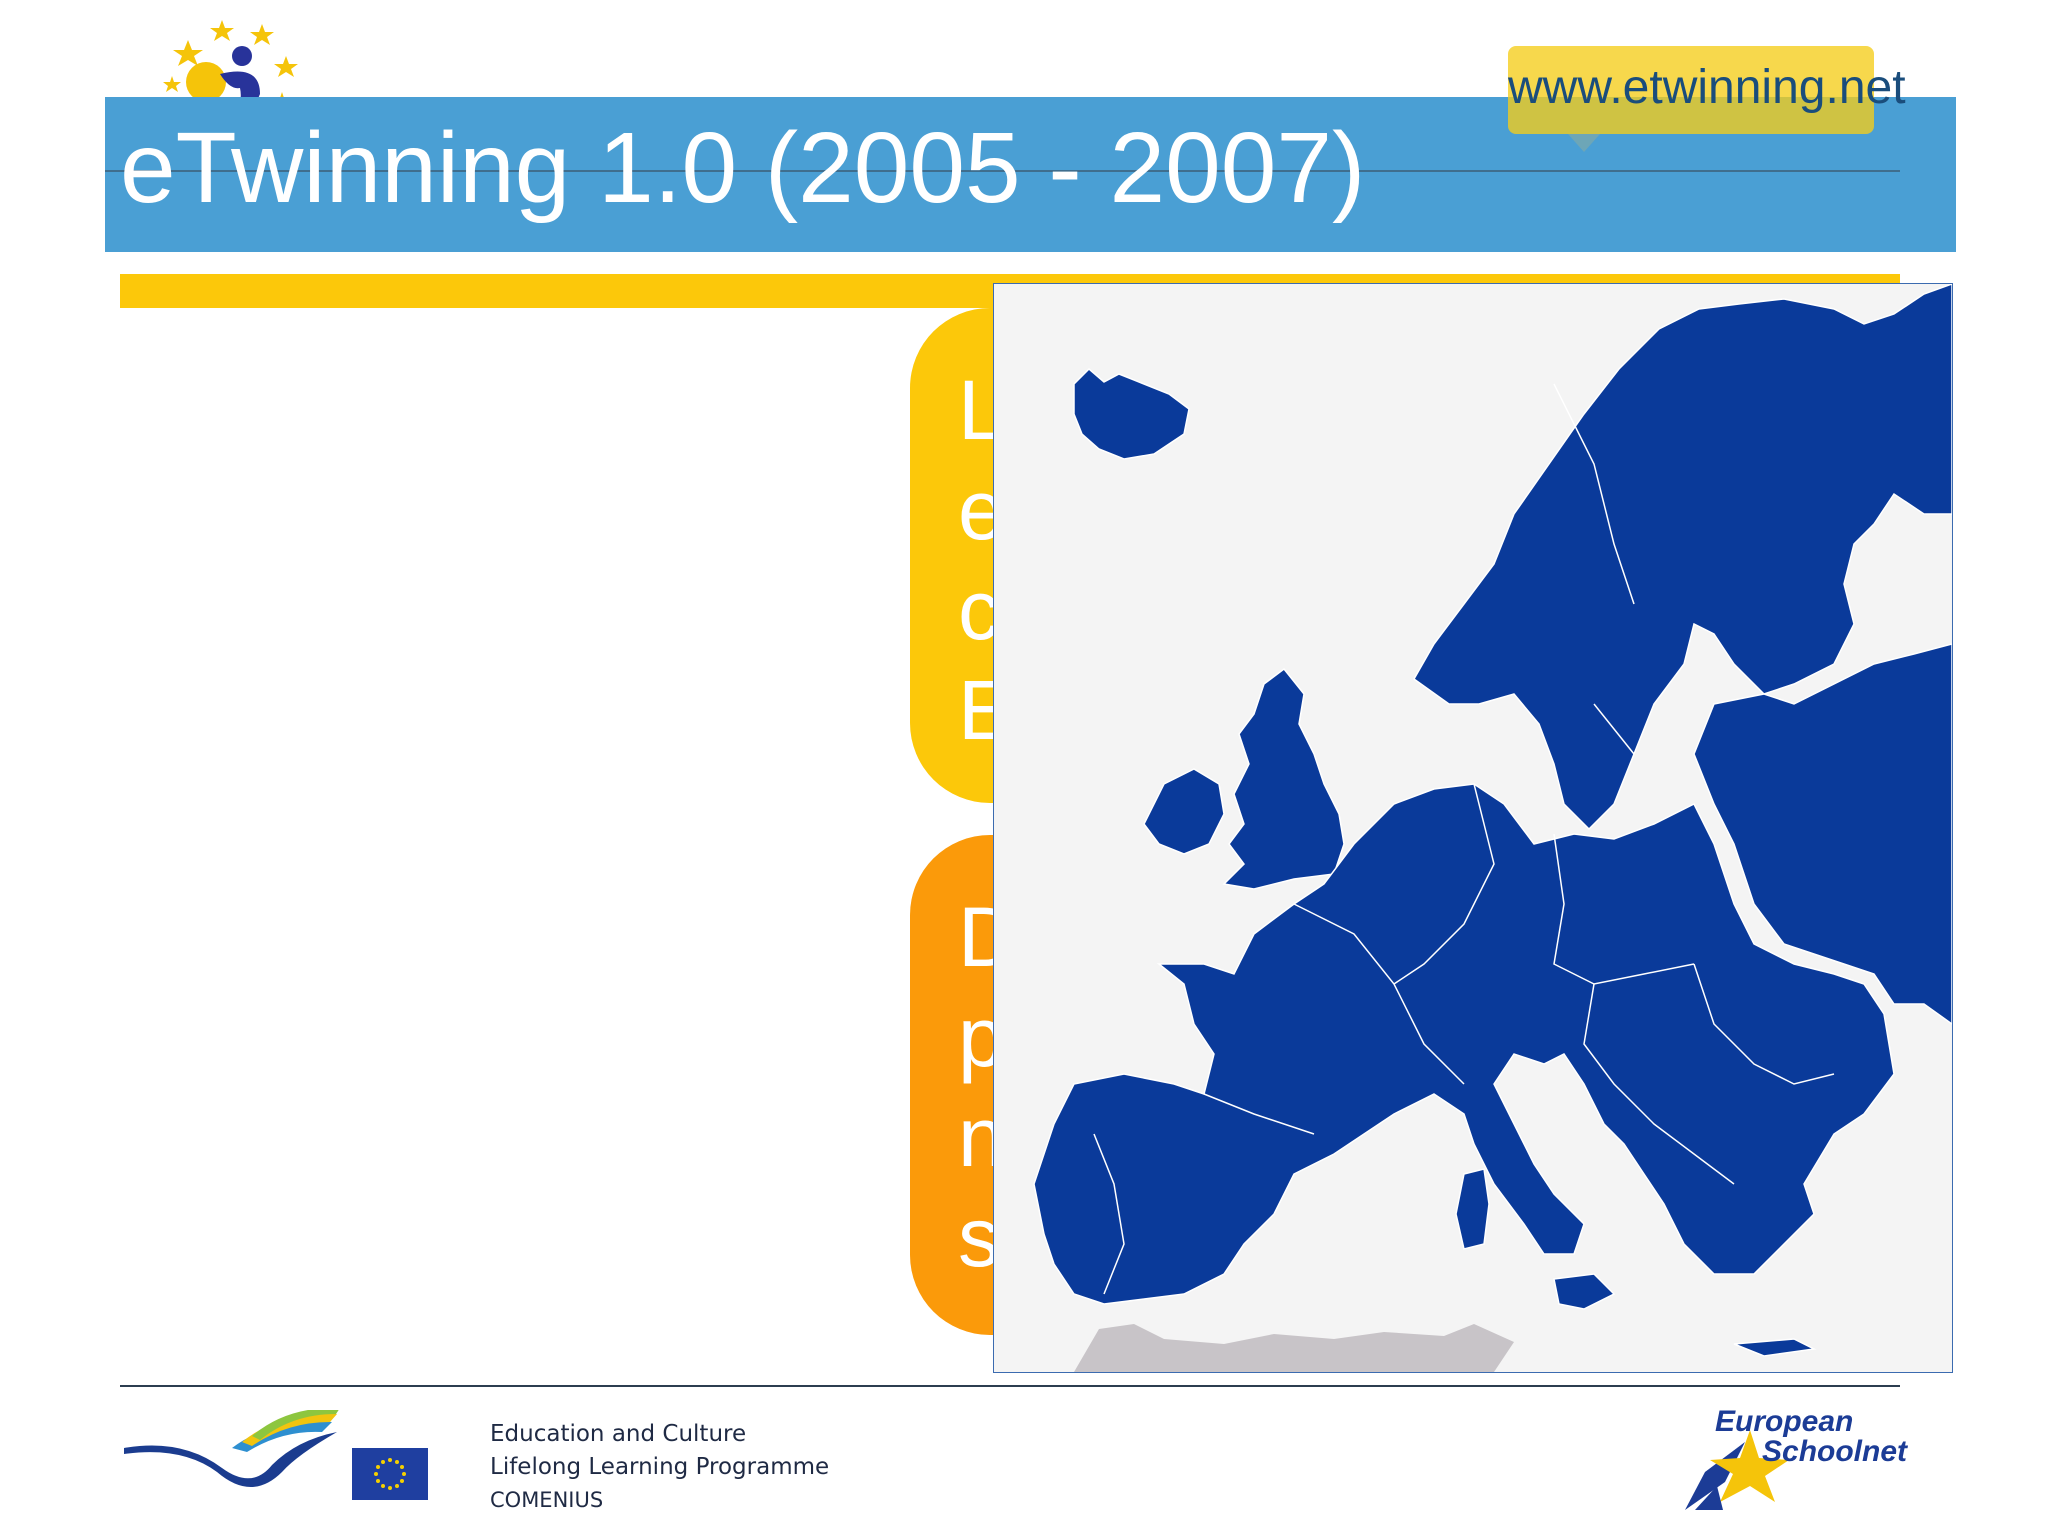  I want to click on url-text: www.etwinning.net, so click(1707, 87).